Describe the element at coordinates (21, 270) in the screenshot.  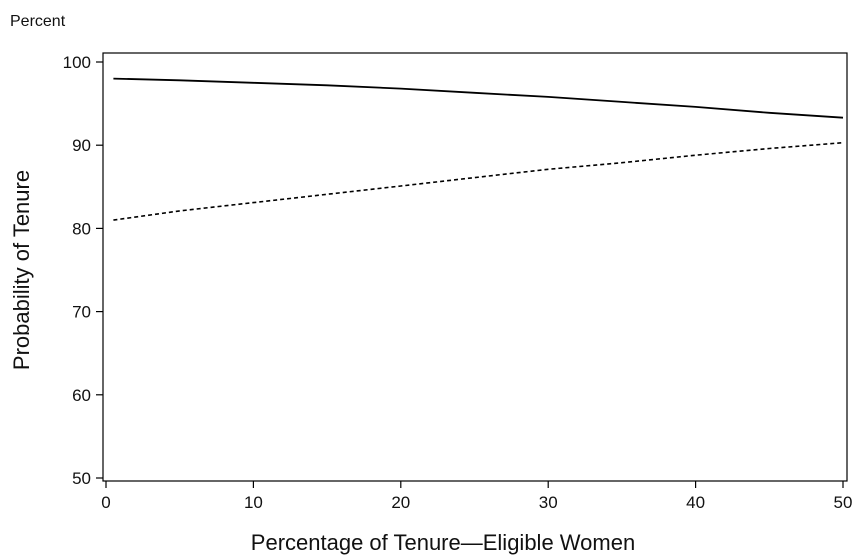
I see `y-axis-title: Probability of Tenure` at that location.